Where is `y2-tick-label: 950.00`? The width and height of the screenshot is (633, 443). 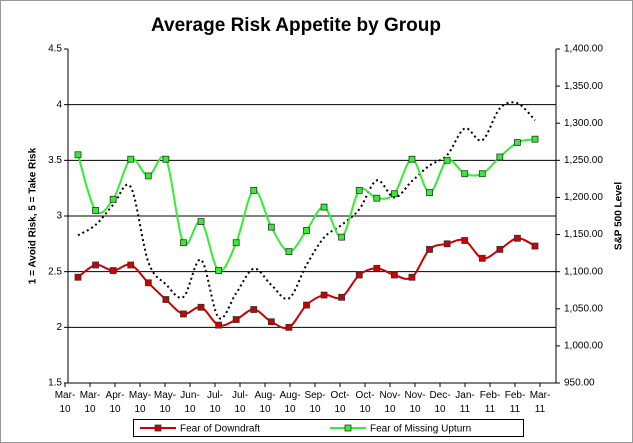 y2-tick-label: 950.00 is located at coordinates (579, 383).